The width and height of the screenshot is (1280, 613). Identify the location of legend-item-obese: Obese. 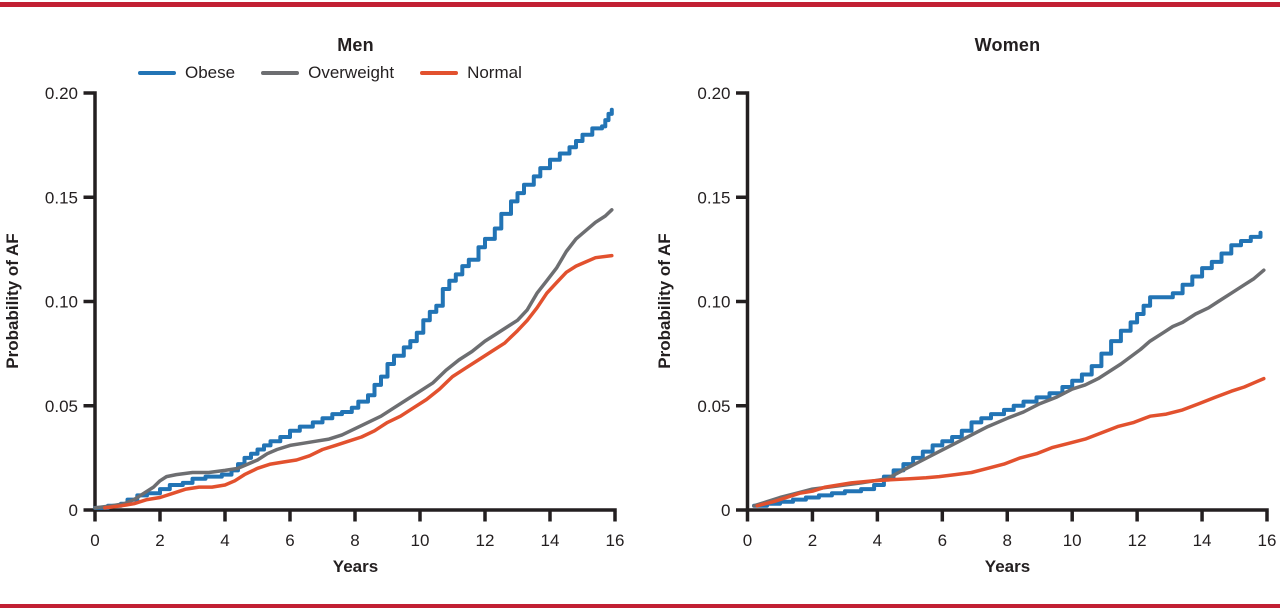
(186, 73).